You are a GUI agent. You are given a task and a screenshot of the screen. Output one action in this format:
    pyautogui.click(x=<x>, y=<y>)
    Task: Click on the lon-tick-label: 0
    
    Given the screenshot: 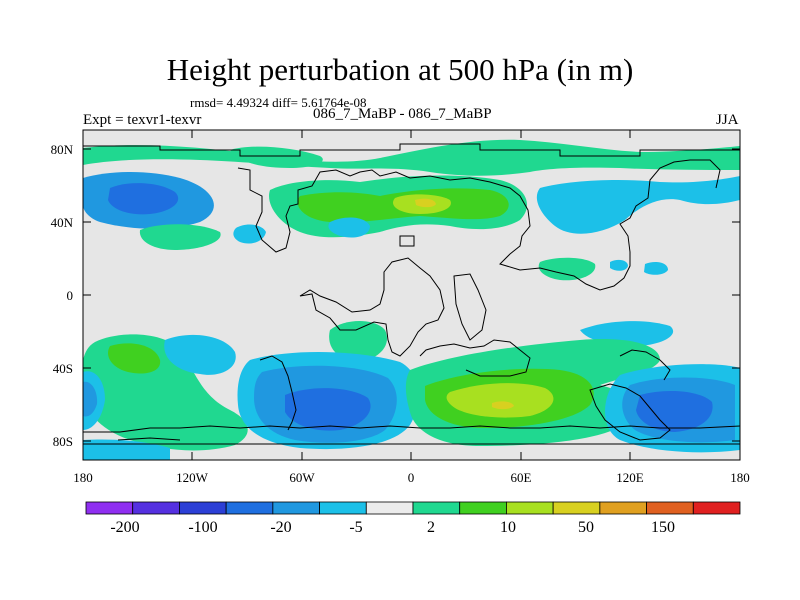 What is the action you would take?
    pyautogui.click(x=411, y=477)
    